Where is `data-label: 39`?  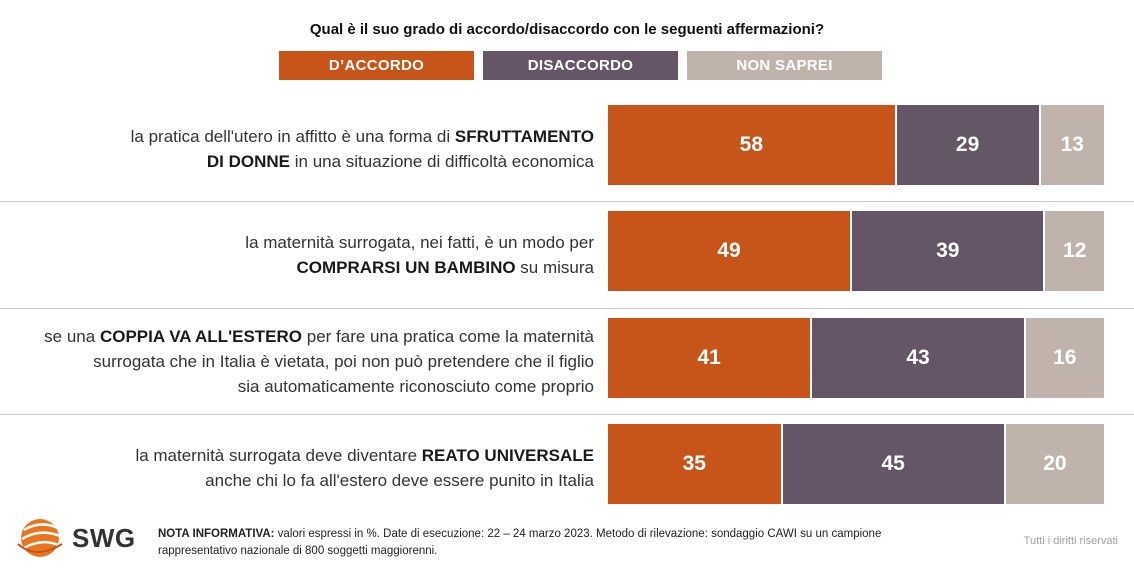
data-label: 39 is located at coordinates (948, 250).